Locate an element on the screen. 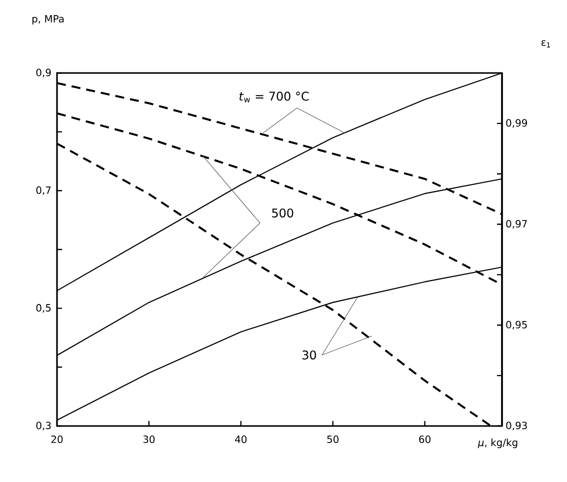 The height and width of the screenshot is (482, 567). y2-axis-title: ε$_{1}$ is located at coordinates (545, 44).